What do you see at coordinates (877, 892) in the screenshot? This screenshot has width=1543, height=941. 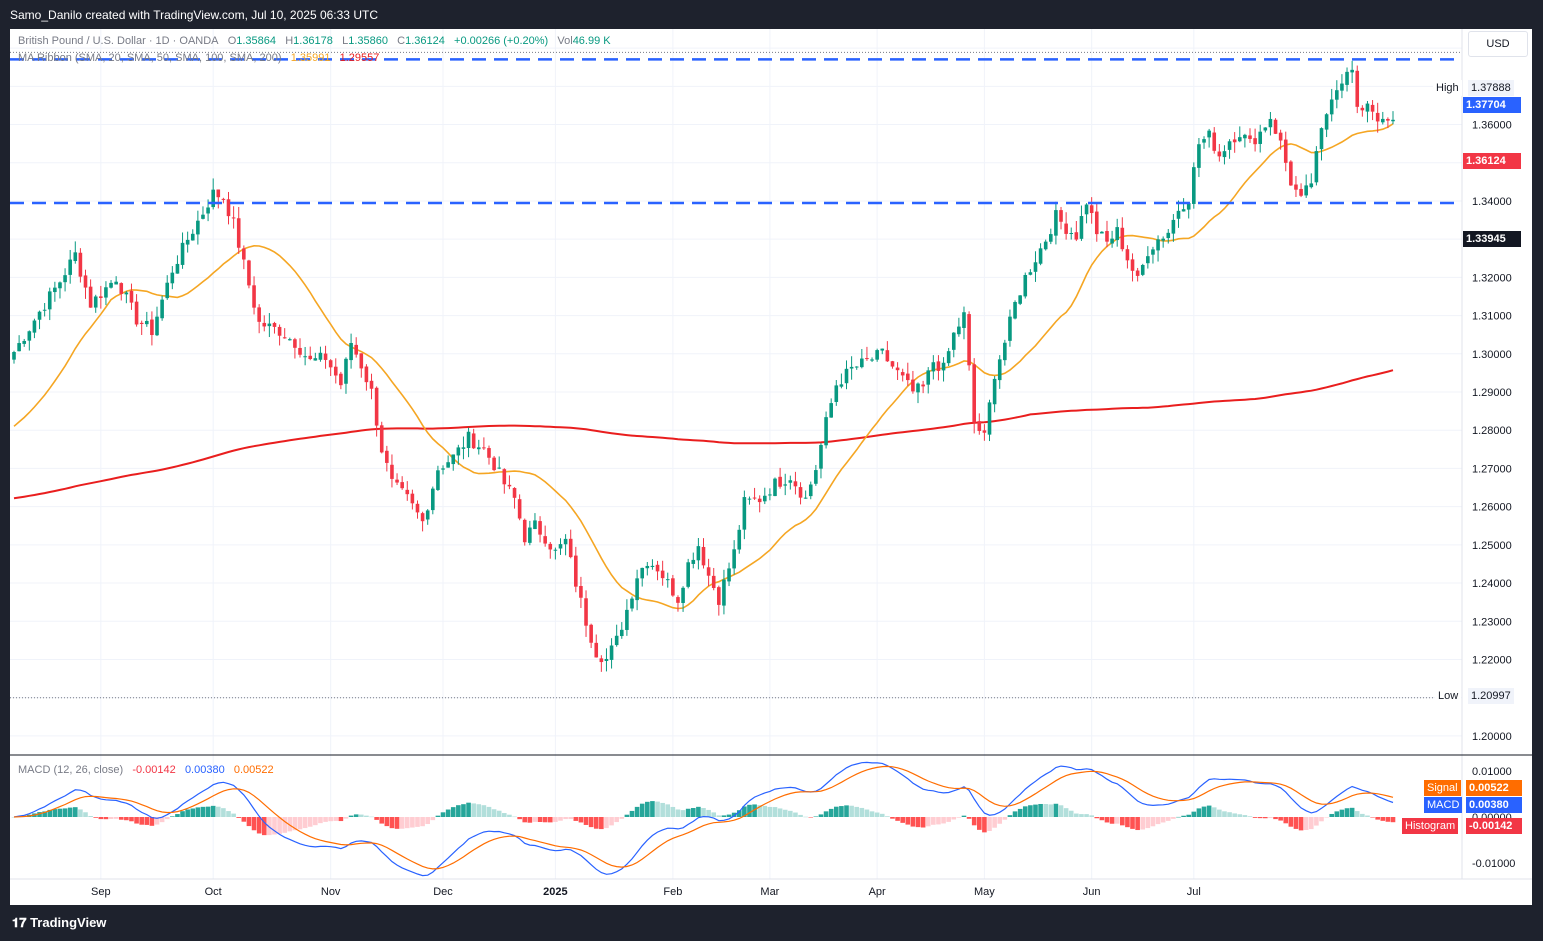 I see `time-label: Apr` at bounding box center [877, 892].